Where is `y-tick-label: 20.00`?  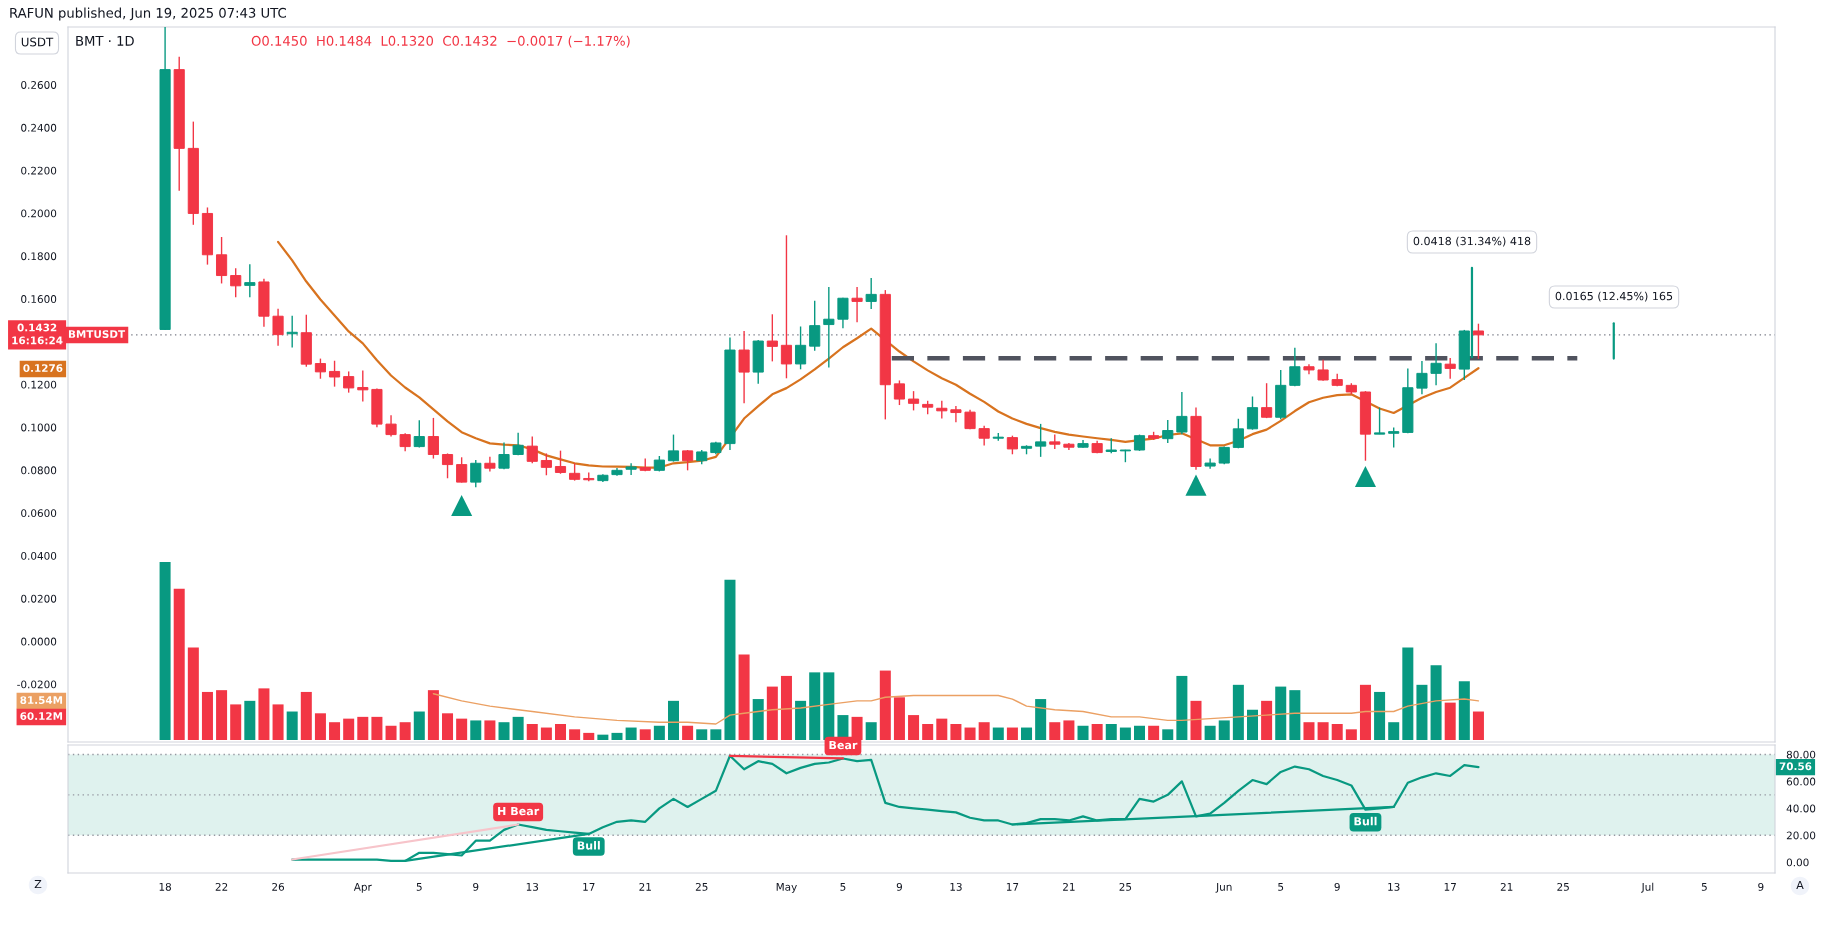
y-tick-label: 20.00 is located at coordinates (1801, 835).